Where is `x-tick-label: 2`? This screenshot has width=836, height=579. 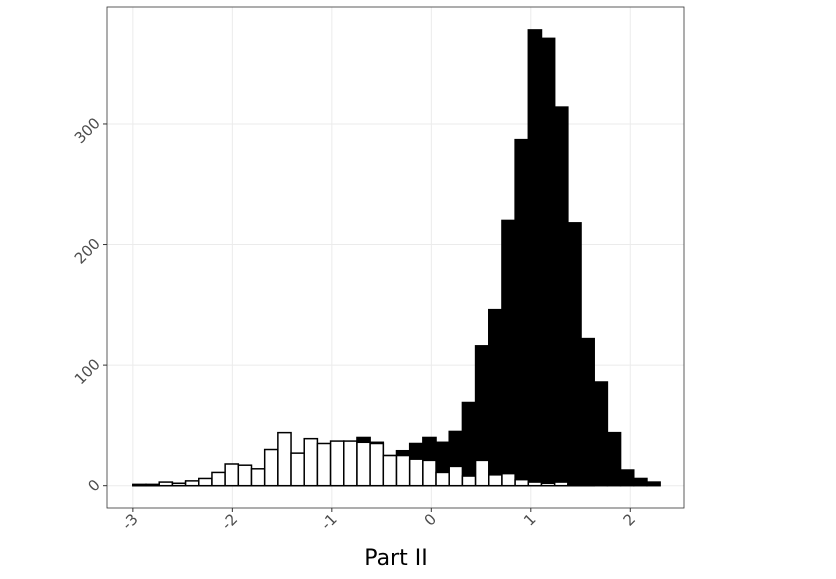
x-tick-label: 2 is located at coordinates (629, 519).